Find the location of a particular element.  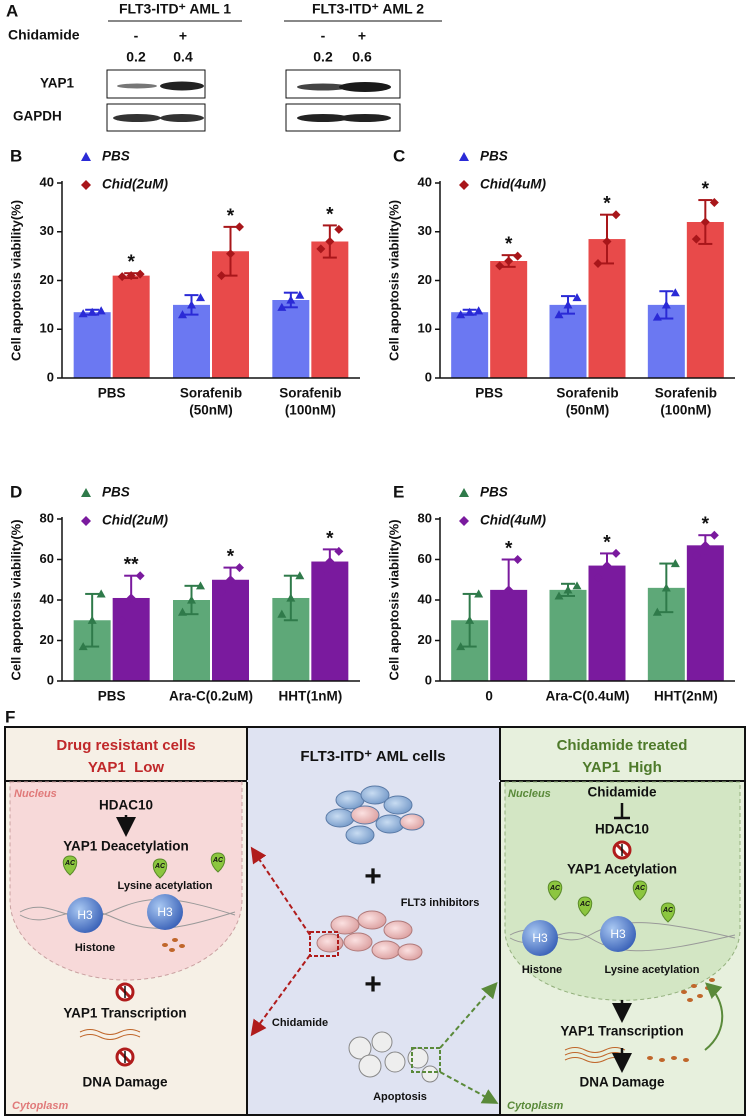

y-tick-label: 0 is located at coordinates (428, 376).